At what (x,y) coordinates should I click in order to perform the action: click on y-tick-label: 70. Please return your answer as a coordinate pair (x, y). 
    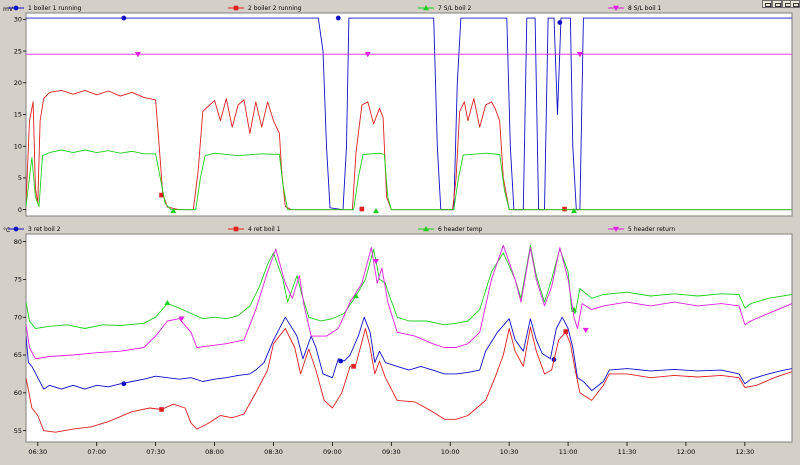
    Looking at the image, I should click on (18, 317).